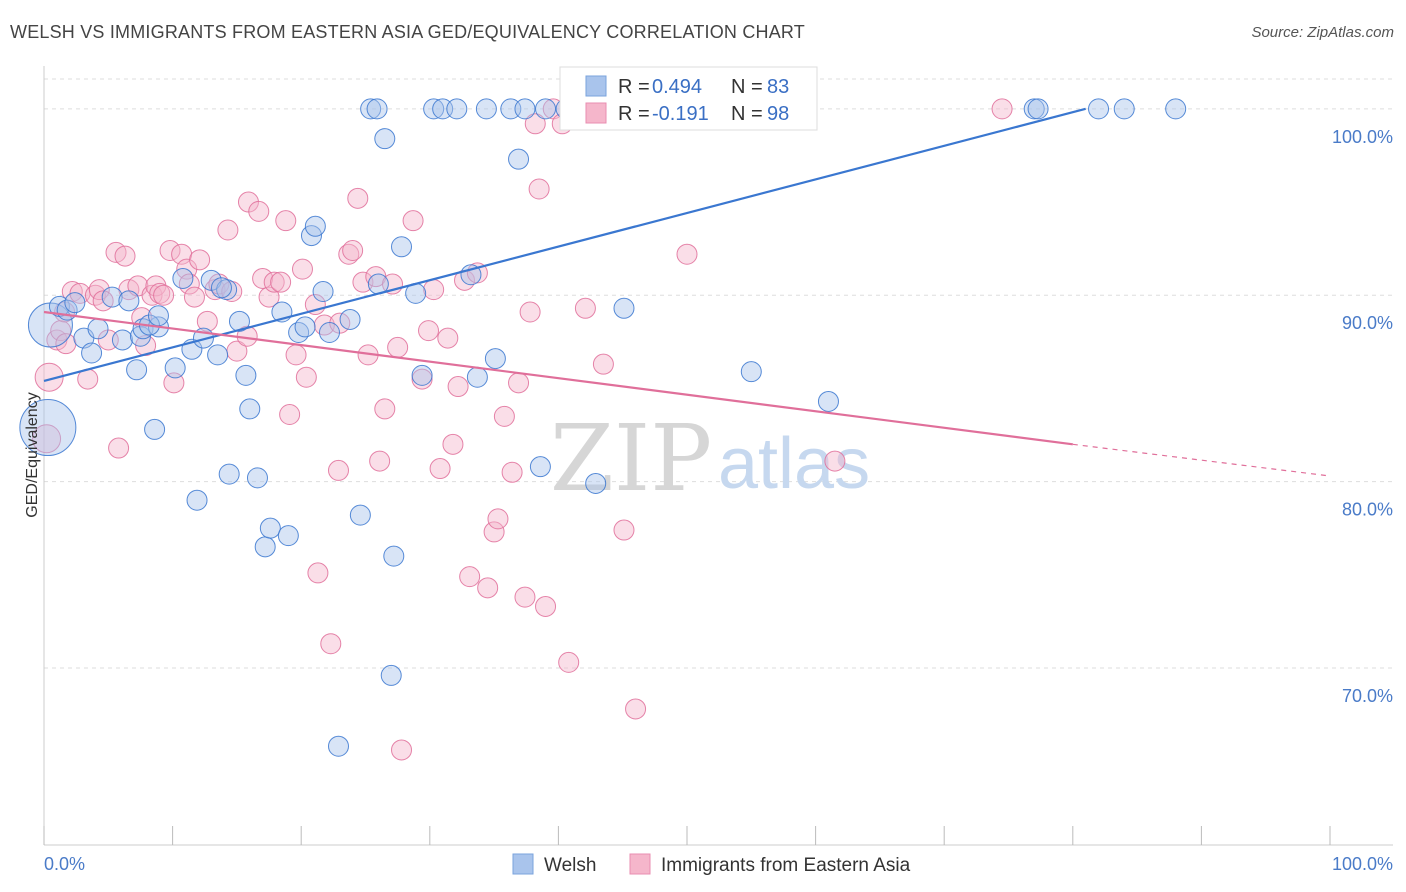 Image resolution: width=1406 pixels, height=892 pixels. I want to click on legend-r-value-asia: -0.191, so click(680, 114).